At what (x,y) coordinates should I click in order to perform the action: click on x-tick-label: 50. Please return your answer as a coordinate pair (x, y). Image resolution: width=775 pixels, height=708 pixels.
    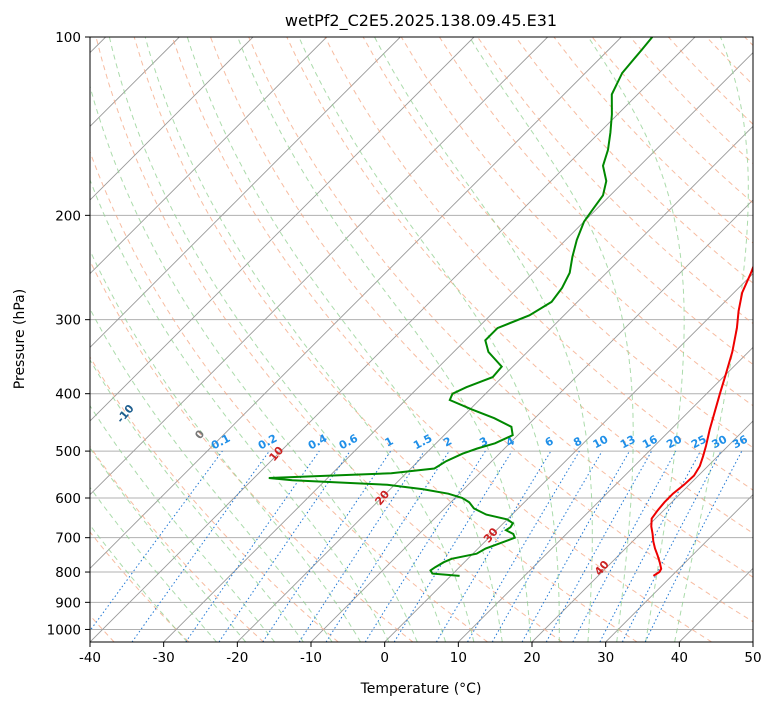
    Looking at the image, I should click on (752, 658).